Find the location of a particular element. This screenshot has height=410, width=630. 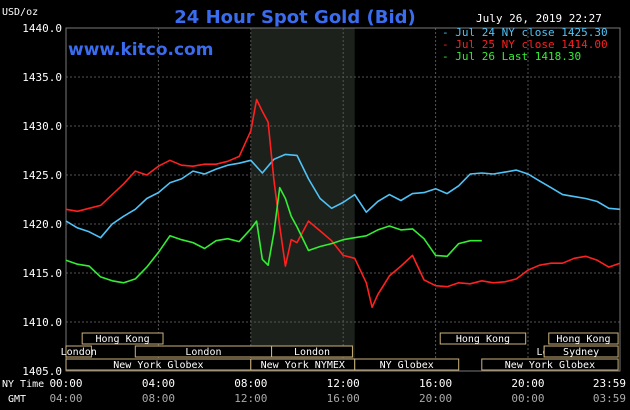

y-tick-label: 1425.0 is located at coordinates (42, 175).